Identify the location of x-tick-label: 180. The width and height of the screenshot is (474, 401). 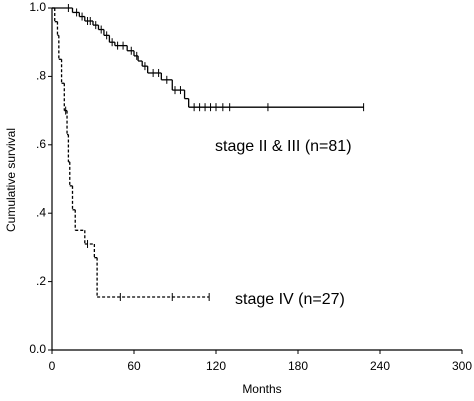
(298, 366).